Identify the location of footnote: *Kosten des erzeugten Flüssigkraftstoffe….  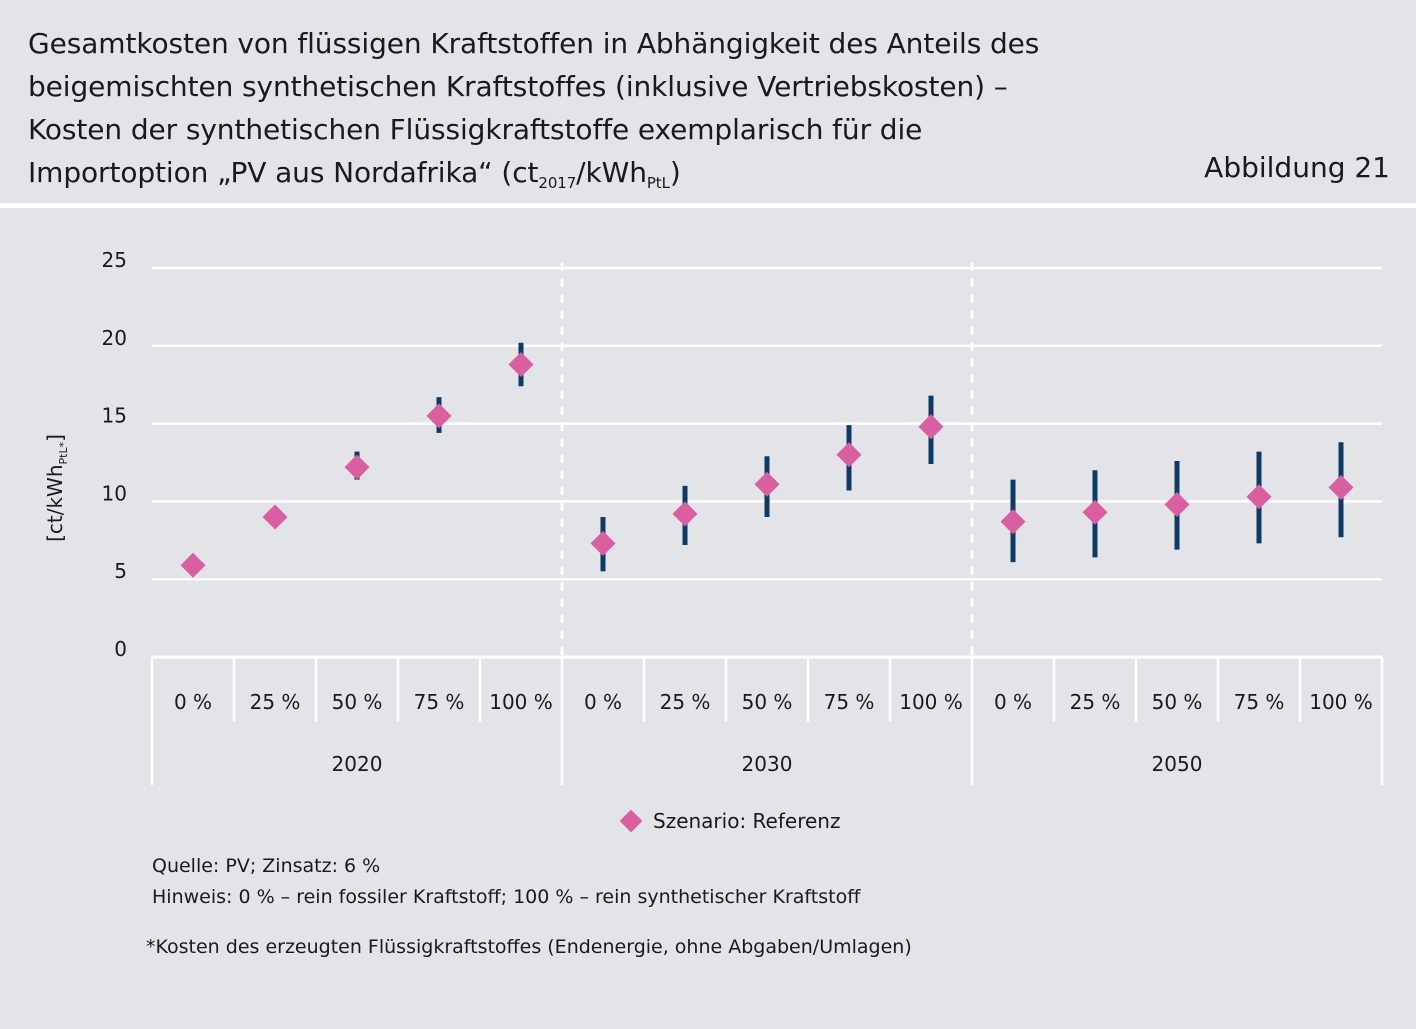
(529, 947).